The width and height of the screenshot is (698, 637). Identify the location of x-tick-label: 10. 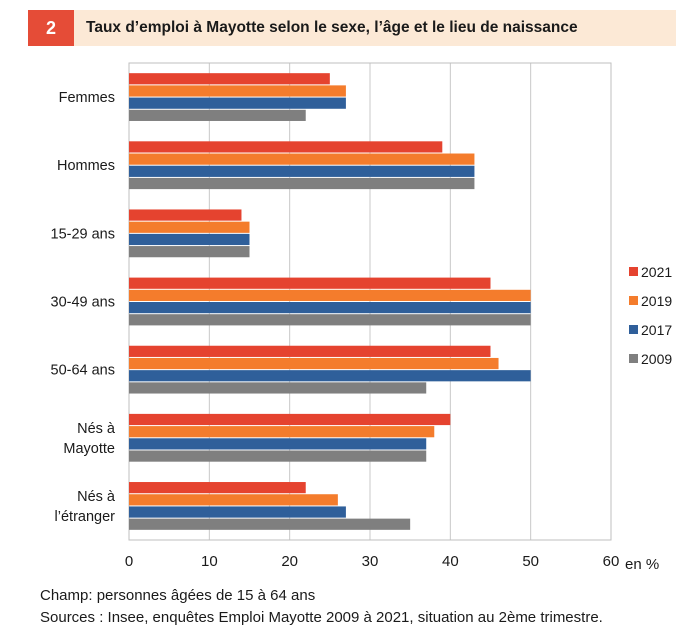
(209, 561).